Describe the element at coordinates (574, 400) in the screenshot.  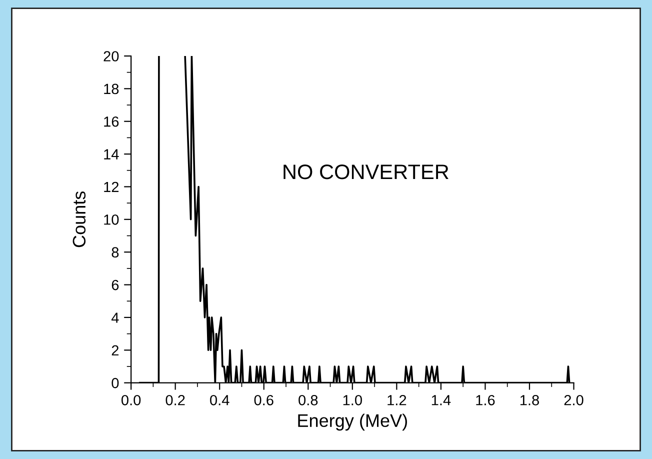
I see `x-tick-label: 2.0` at that location.